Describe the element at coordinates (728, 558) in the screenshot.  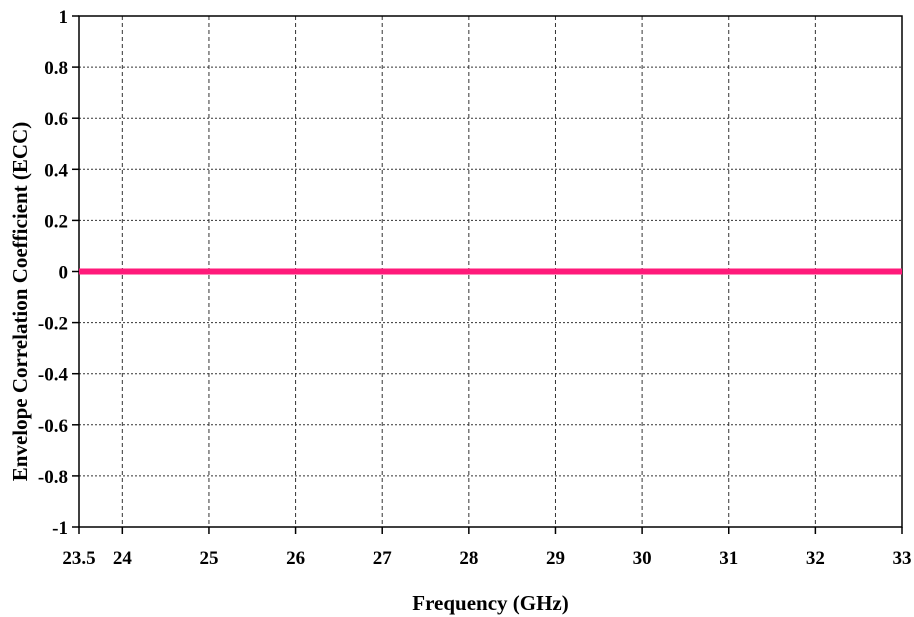
I see `x-tick-label: 31` at that location.